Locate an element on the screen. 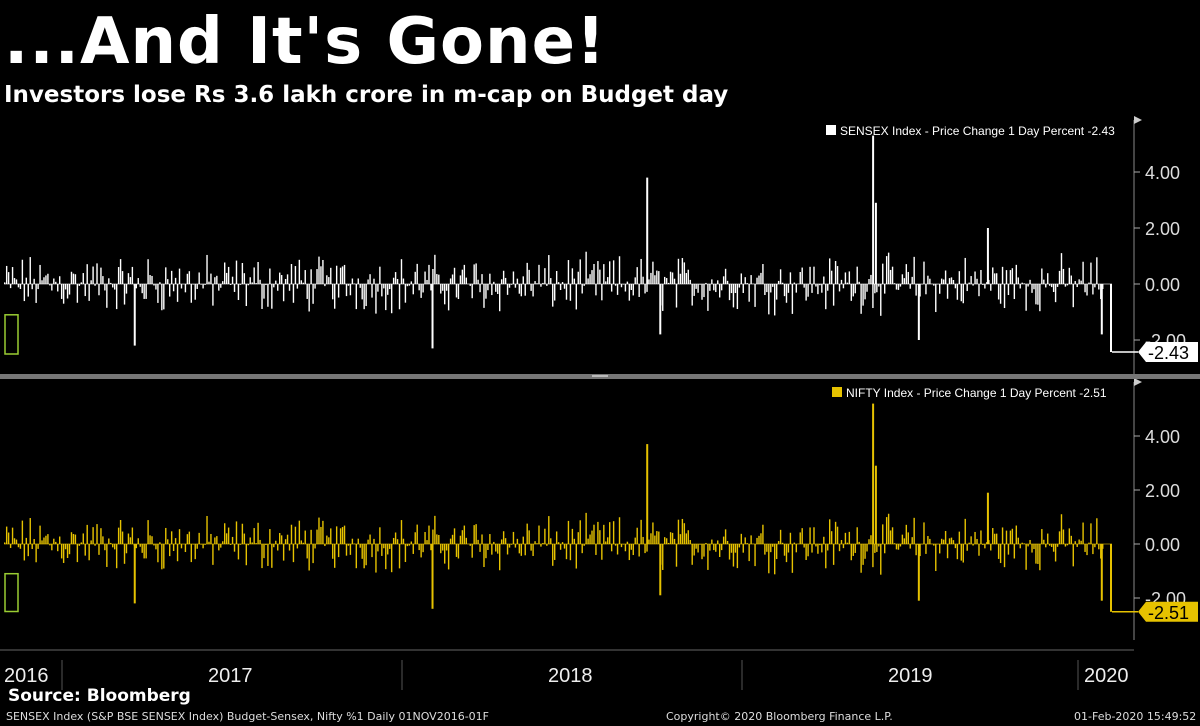  x-tick-label: 2016 is located at coordinates (26, 676).